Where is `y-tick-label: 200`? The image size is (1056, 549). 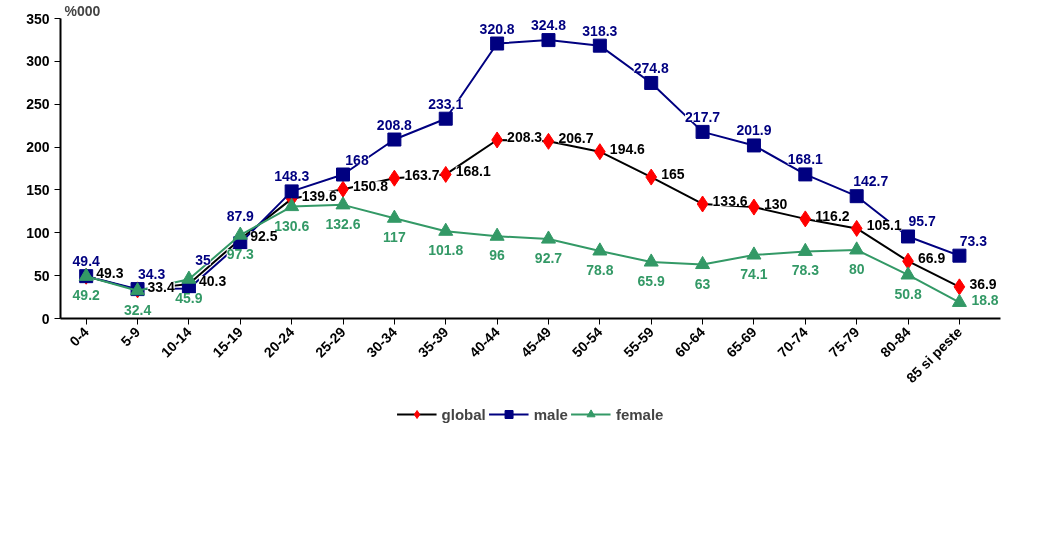
y-tick-label: 200 is located at coordinates (38, 147).